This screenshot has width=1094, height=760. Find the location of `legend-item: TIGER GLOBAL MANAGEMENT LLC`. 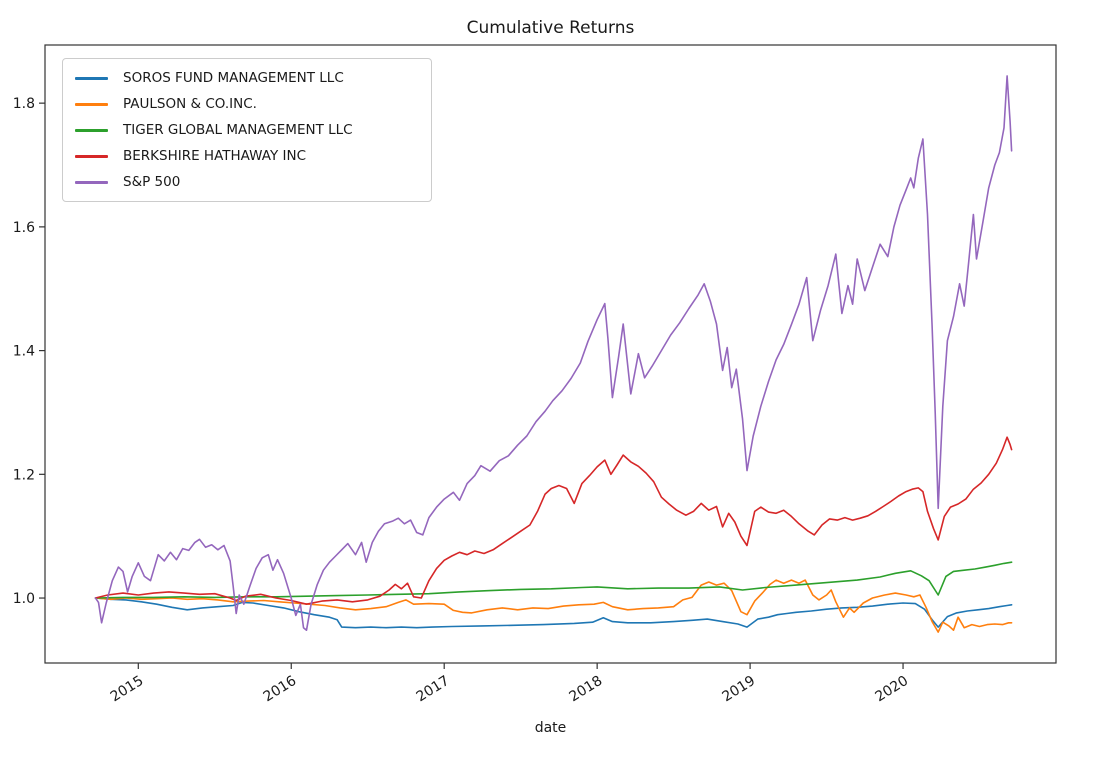

legend-item: TIGER GLOBAL MANAGEMENT LLC is located at coordinates (247, 130).